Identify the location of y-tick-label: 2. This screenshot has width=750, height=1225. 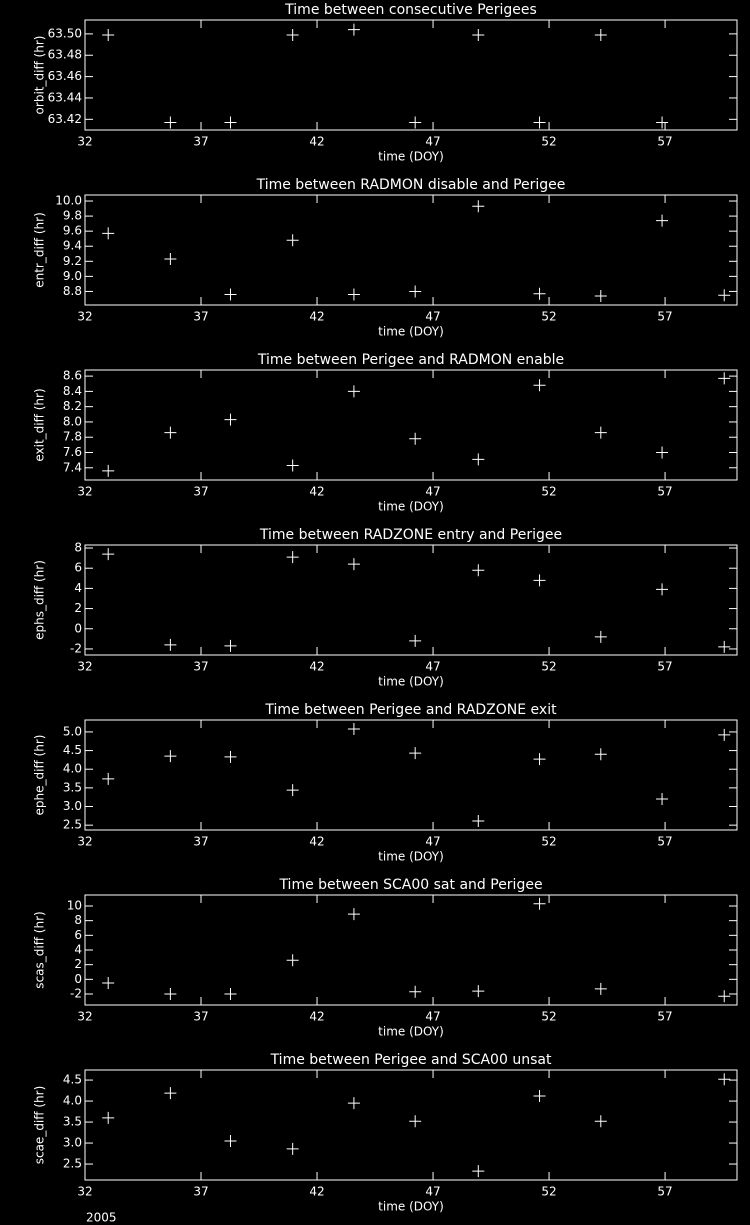
(78, 608).